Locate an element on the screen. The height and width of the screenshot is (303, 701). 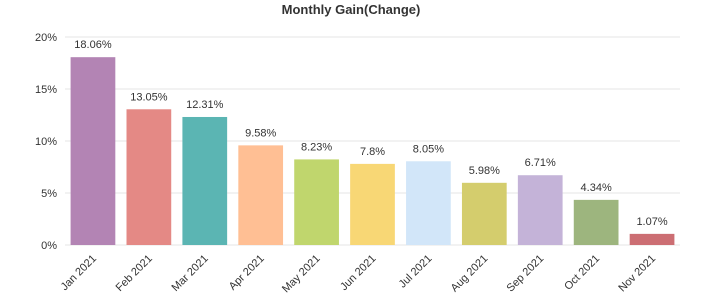
data-label: 8.05% is located at coordinates (428, 149).